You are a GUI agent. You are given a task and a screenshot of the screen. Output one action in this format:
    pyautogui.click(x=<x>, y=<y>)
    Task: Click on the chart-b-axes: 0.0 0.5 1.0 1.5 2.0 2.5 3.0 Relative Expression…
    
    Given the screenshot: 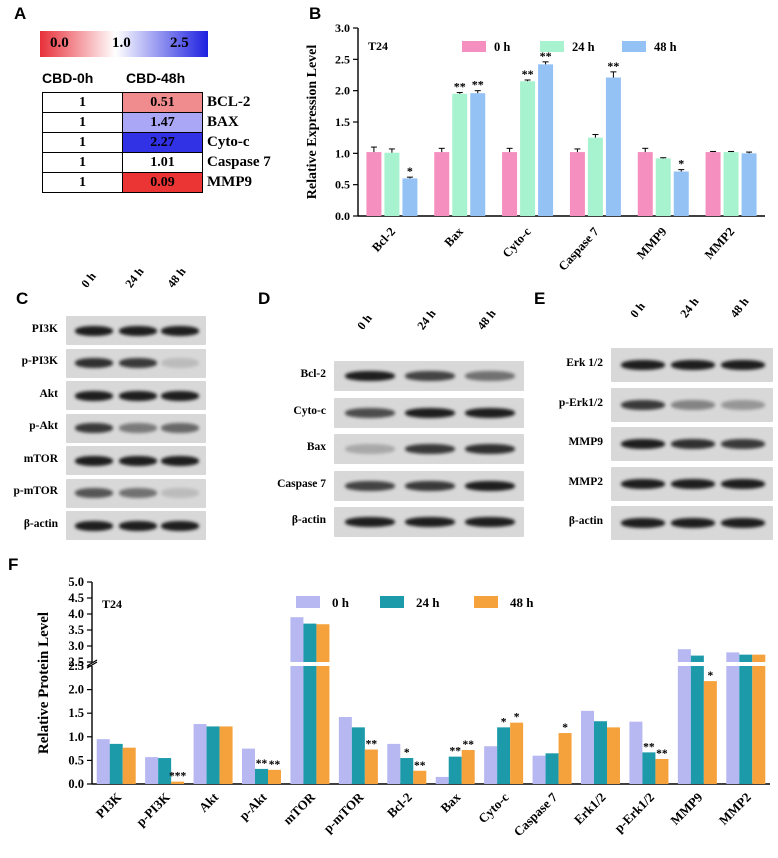 What is the action you would take?
    pyautogui.click(x=535, y=122)
    